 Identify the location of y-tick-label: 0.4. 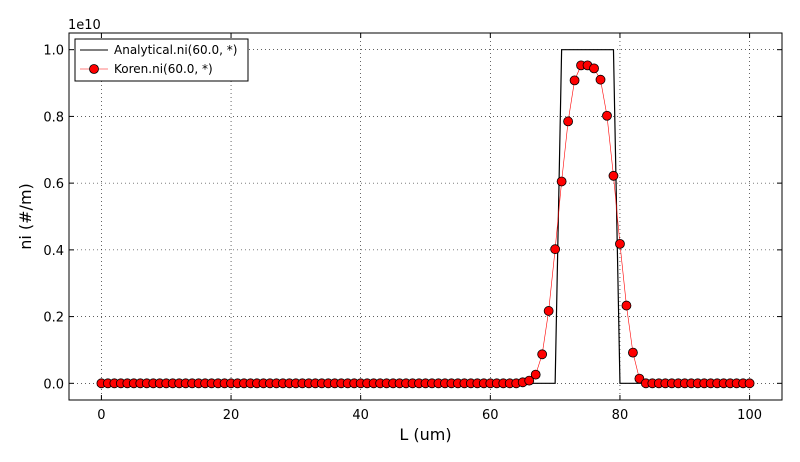
(53, 251).